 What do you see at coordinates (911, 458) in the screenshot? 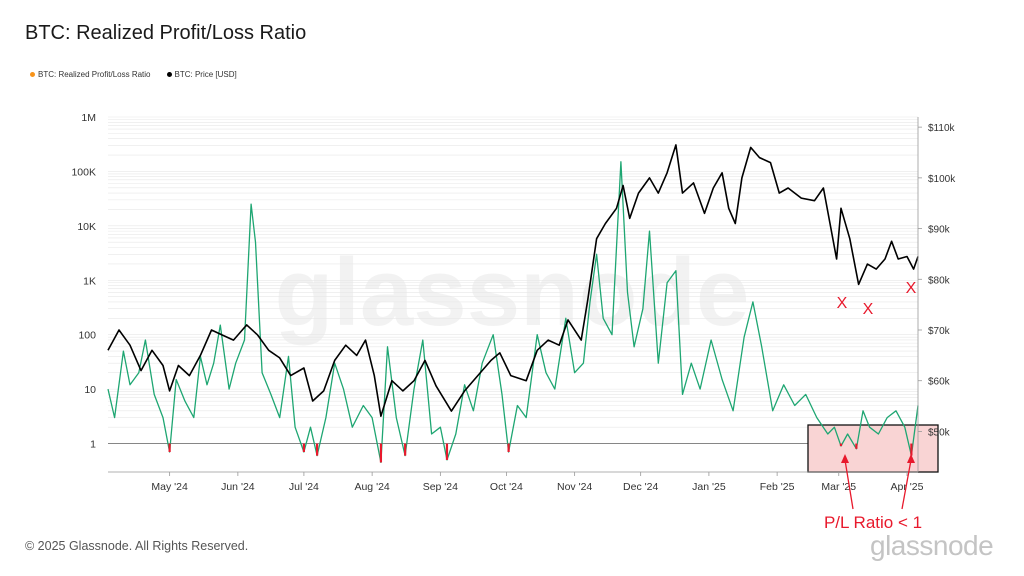
I see `arrow-right-head` at bounding box center [911, 458].